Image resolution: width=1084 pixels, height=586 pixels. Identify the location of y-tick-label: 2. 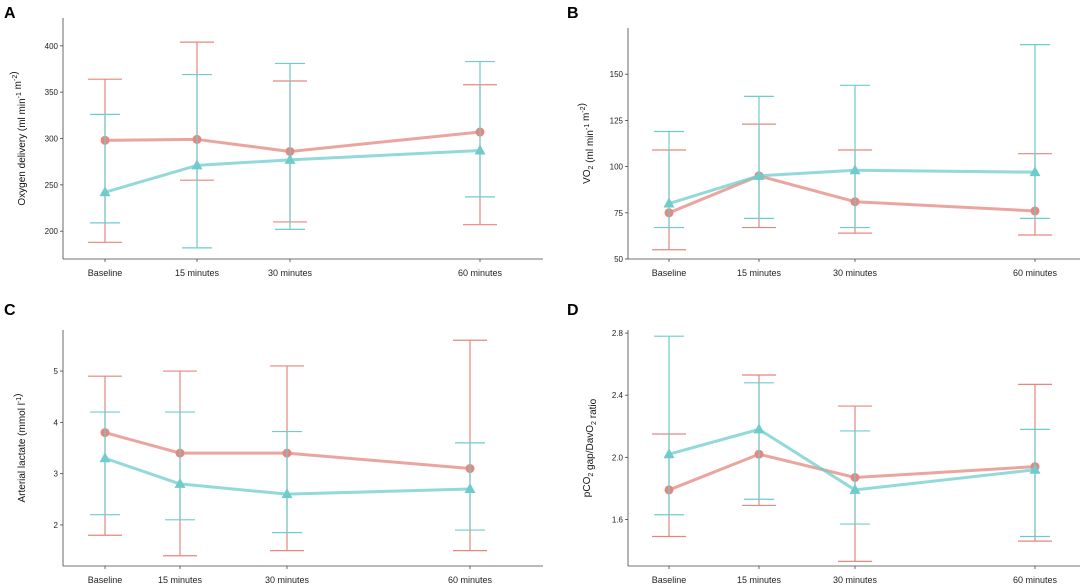
(56, 525).